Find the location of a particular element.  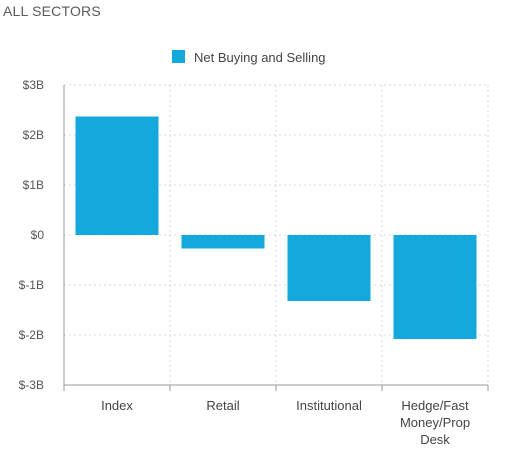

chart-legend: Net Buying and Selling is located at coordinates (249, 57).